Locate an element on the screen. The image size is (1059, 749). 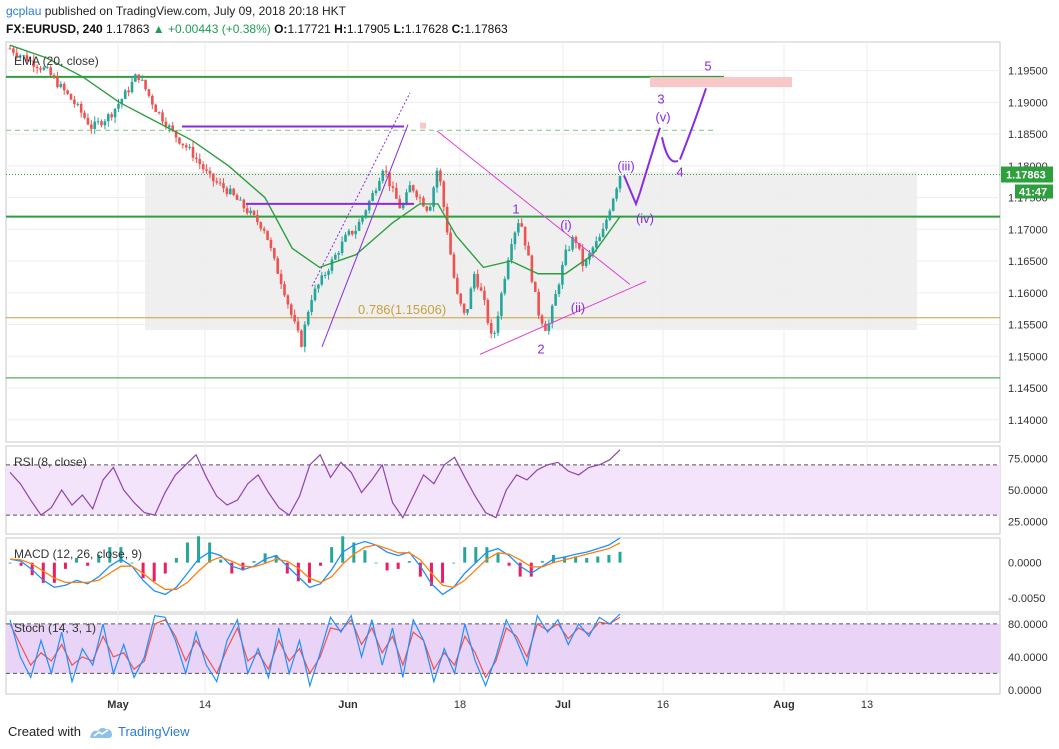
current-price-value: 1.17863 is located at coordinates (1026, 176).